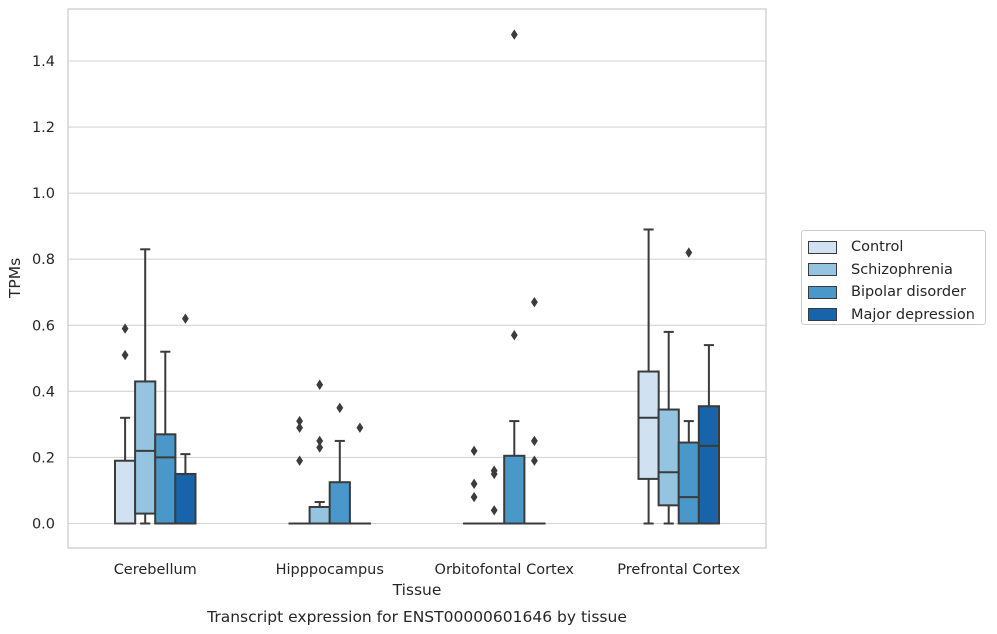 The width and height of the screenshot is (997, 634). Describe the element at coordinates (43, 326) in the screenshot. I see `y-tick-label: 0.6` at that location.